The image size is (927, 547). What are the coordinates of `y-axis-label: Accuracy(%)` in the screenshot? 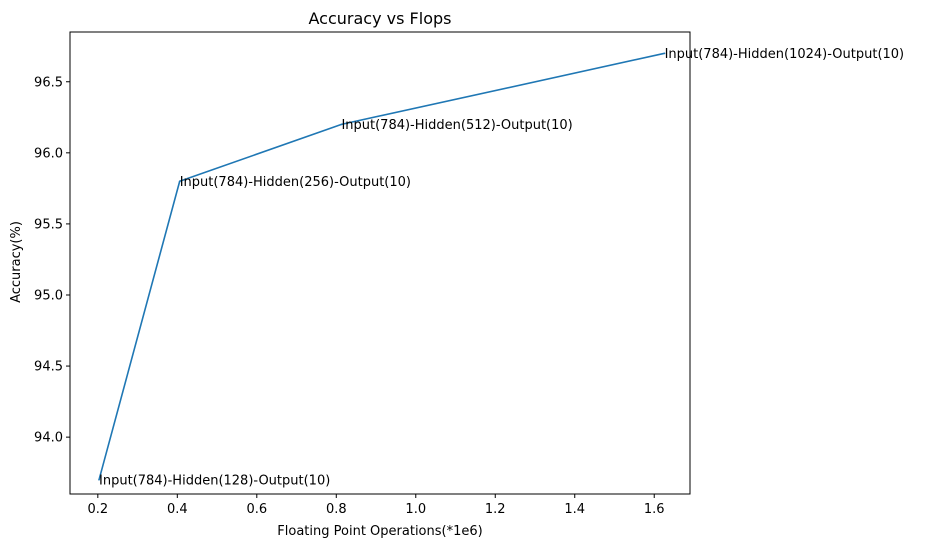 It's located at (16, 262).